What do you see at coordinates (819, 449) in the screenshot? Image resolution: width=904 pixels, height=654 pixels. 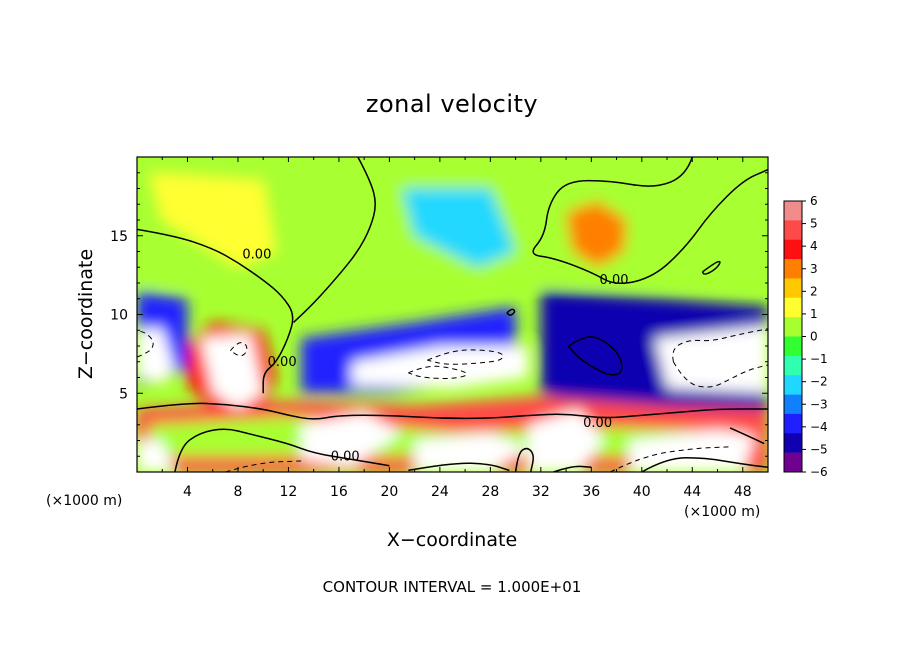 I see `colorbar-tick-label: −5` at bounding box center [819, 449].